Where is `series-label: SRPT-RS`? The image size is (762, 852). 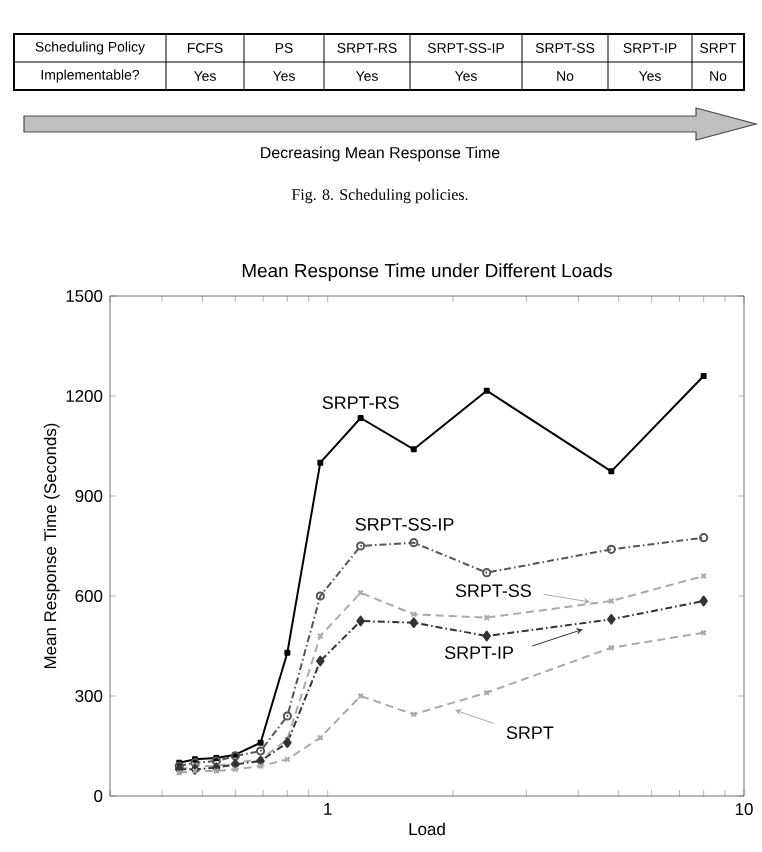 series-label: SRPT-RS is located at coordinates (360, 403).